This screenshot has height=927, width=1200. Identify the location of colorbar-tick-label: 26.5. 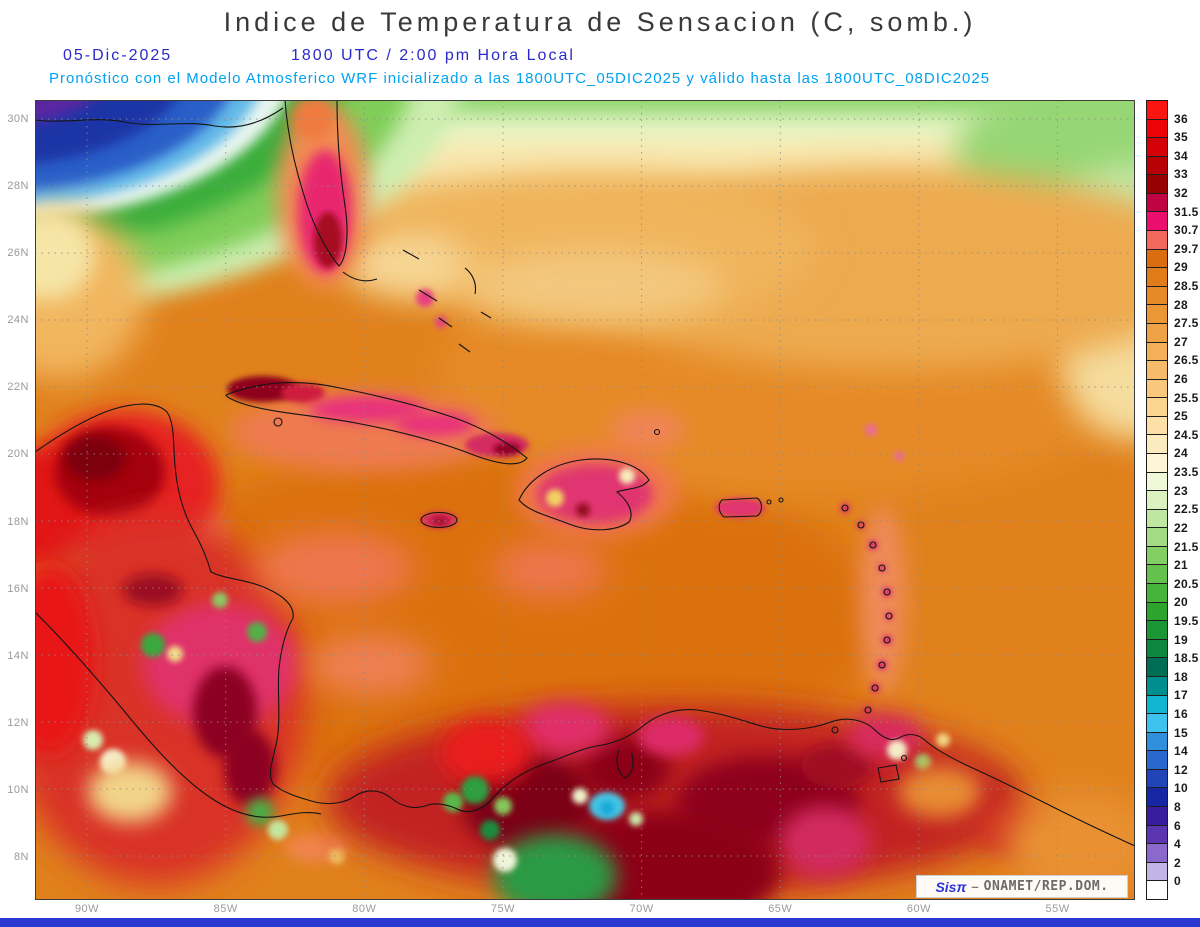
(1186, 360).